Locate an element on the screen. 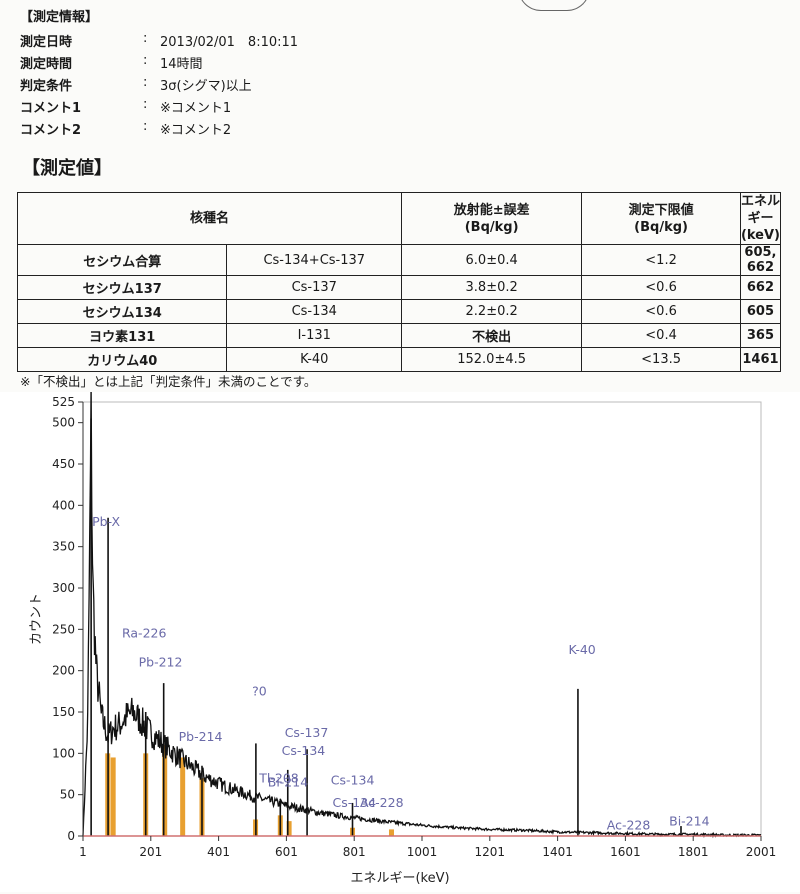  header-energy-label: エネルギー is located at coordinates (760, 210).